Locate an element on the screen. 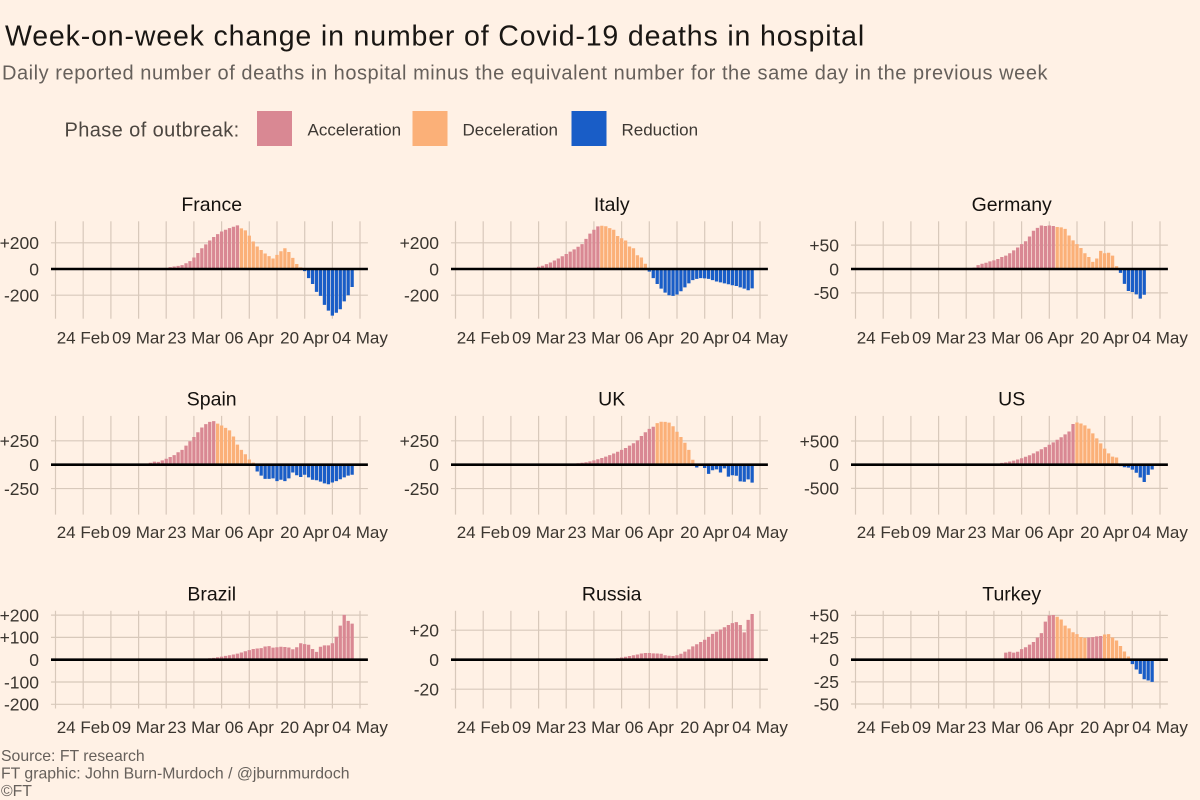  svg-text: -50 is located at coordinates (827, 704).